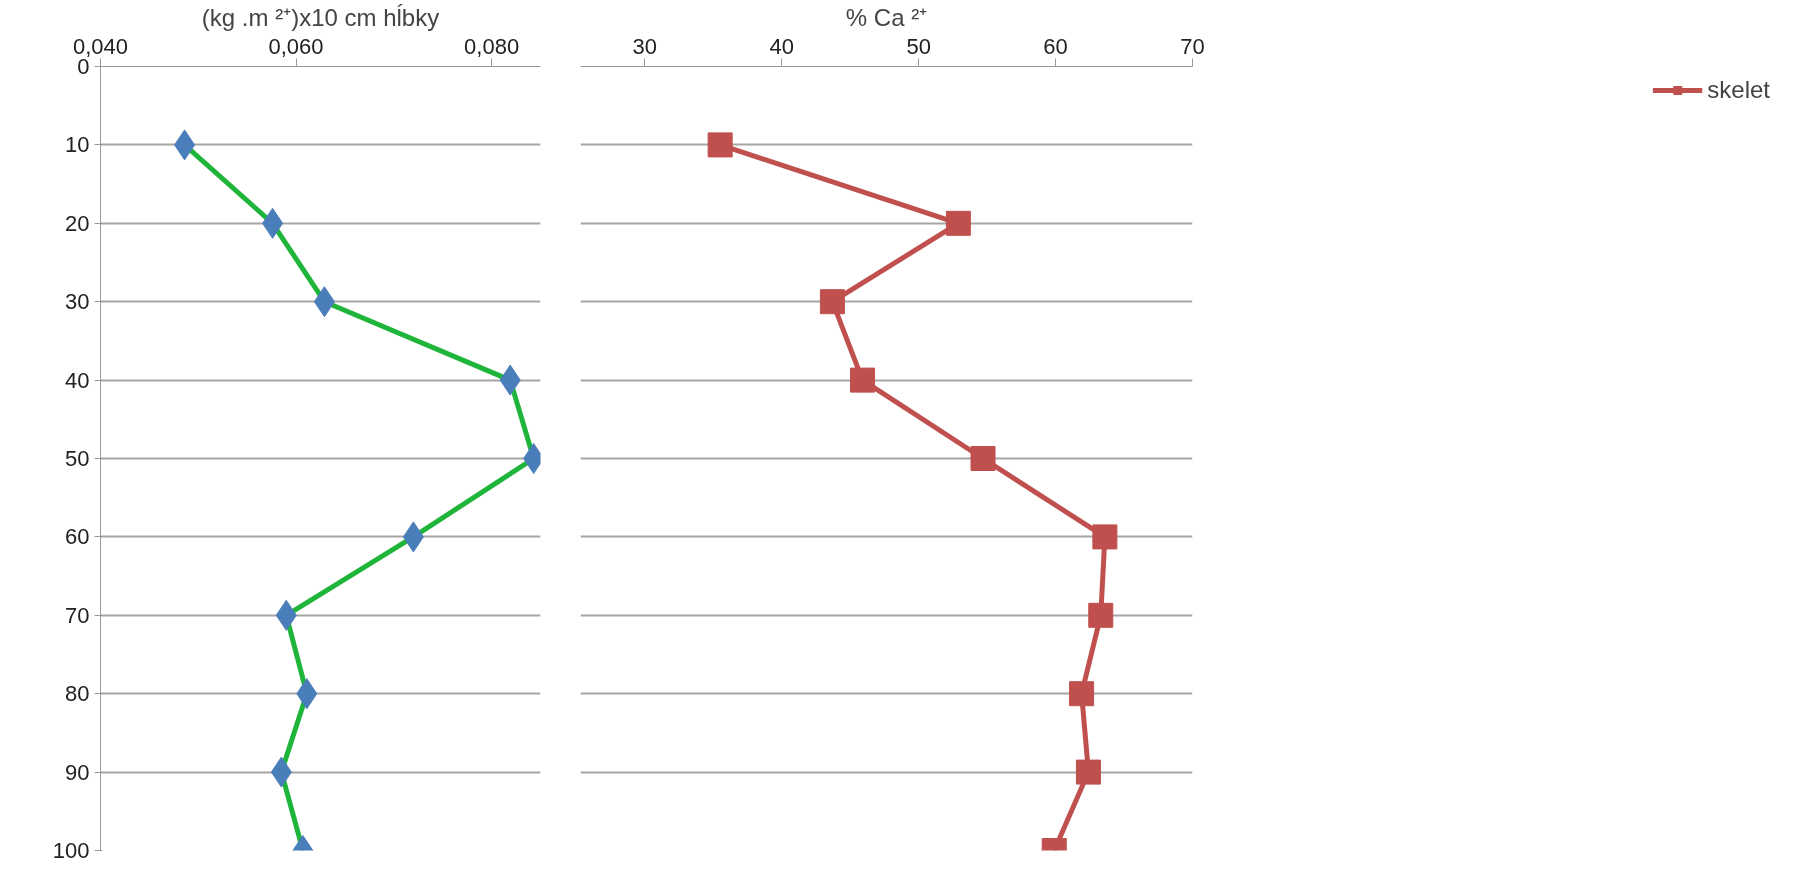 The width and height of the screenshot is (1814, 885). I want to click on x-tick-label: 0,040, so click(100, 46).